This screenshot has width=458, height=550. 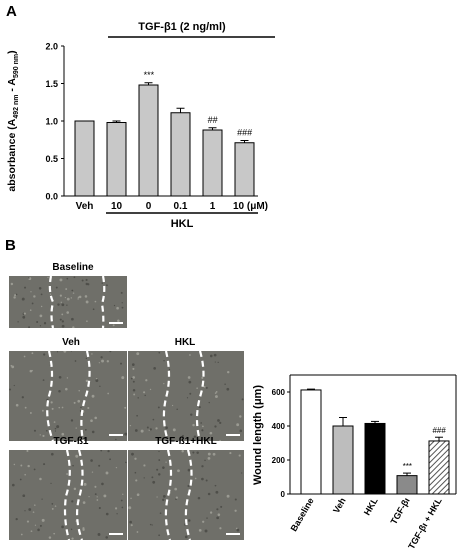 I want to click on a-significance-marker: ***, so click(x=148, y=75).